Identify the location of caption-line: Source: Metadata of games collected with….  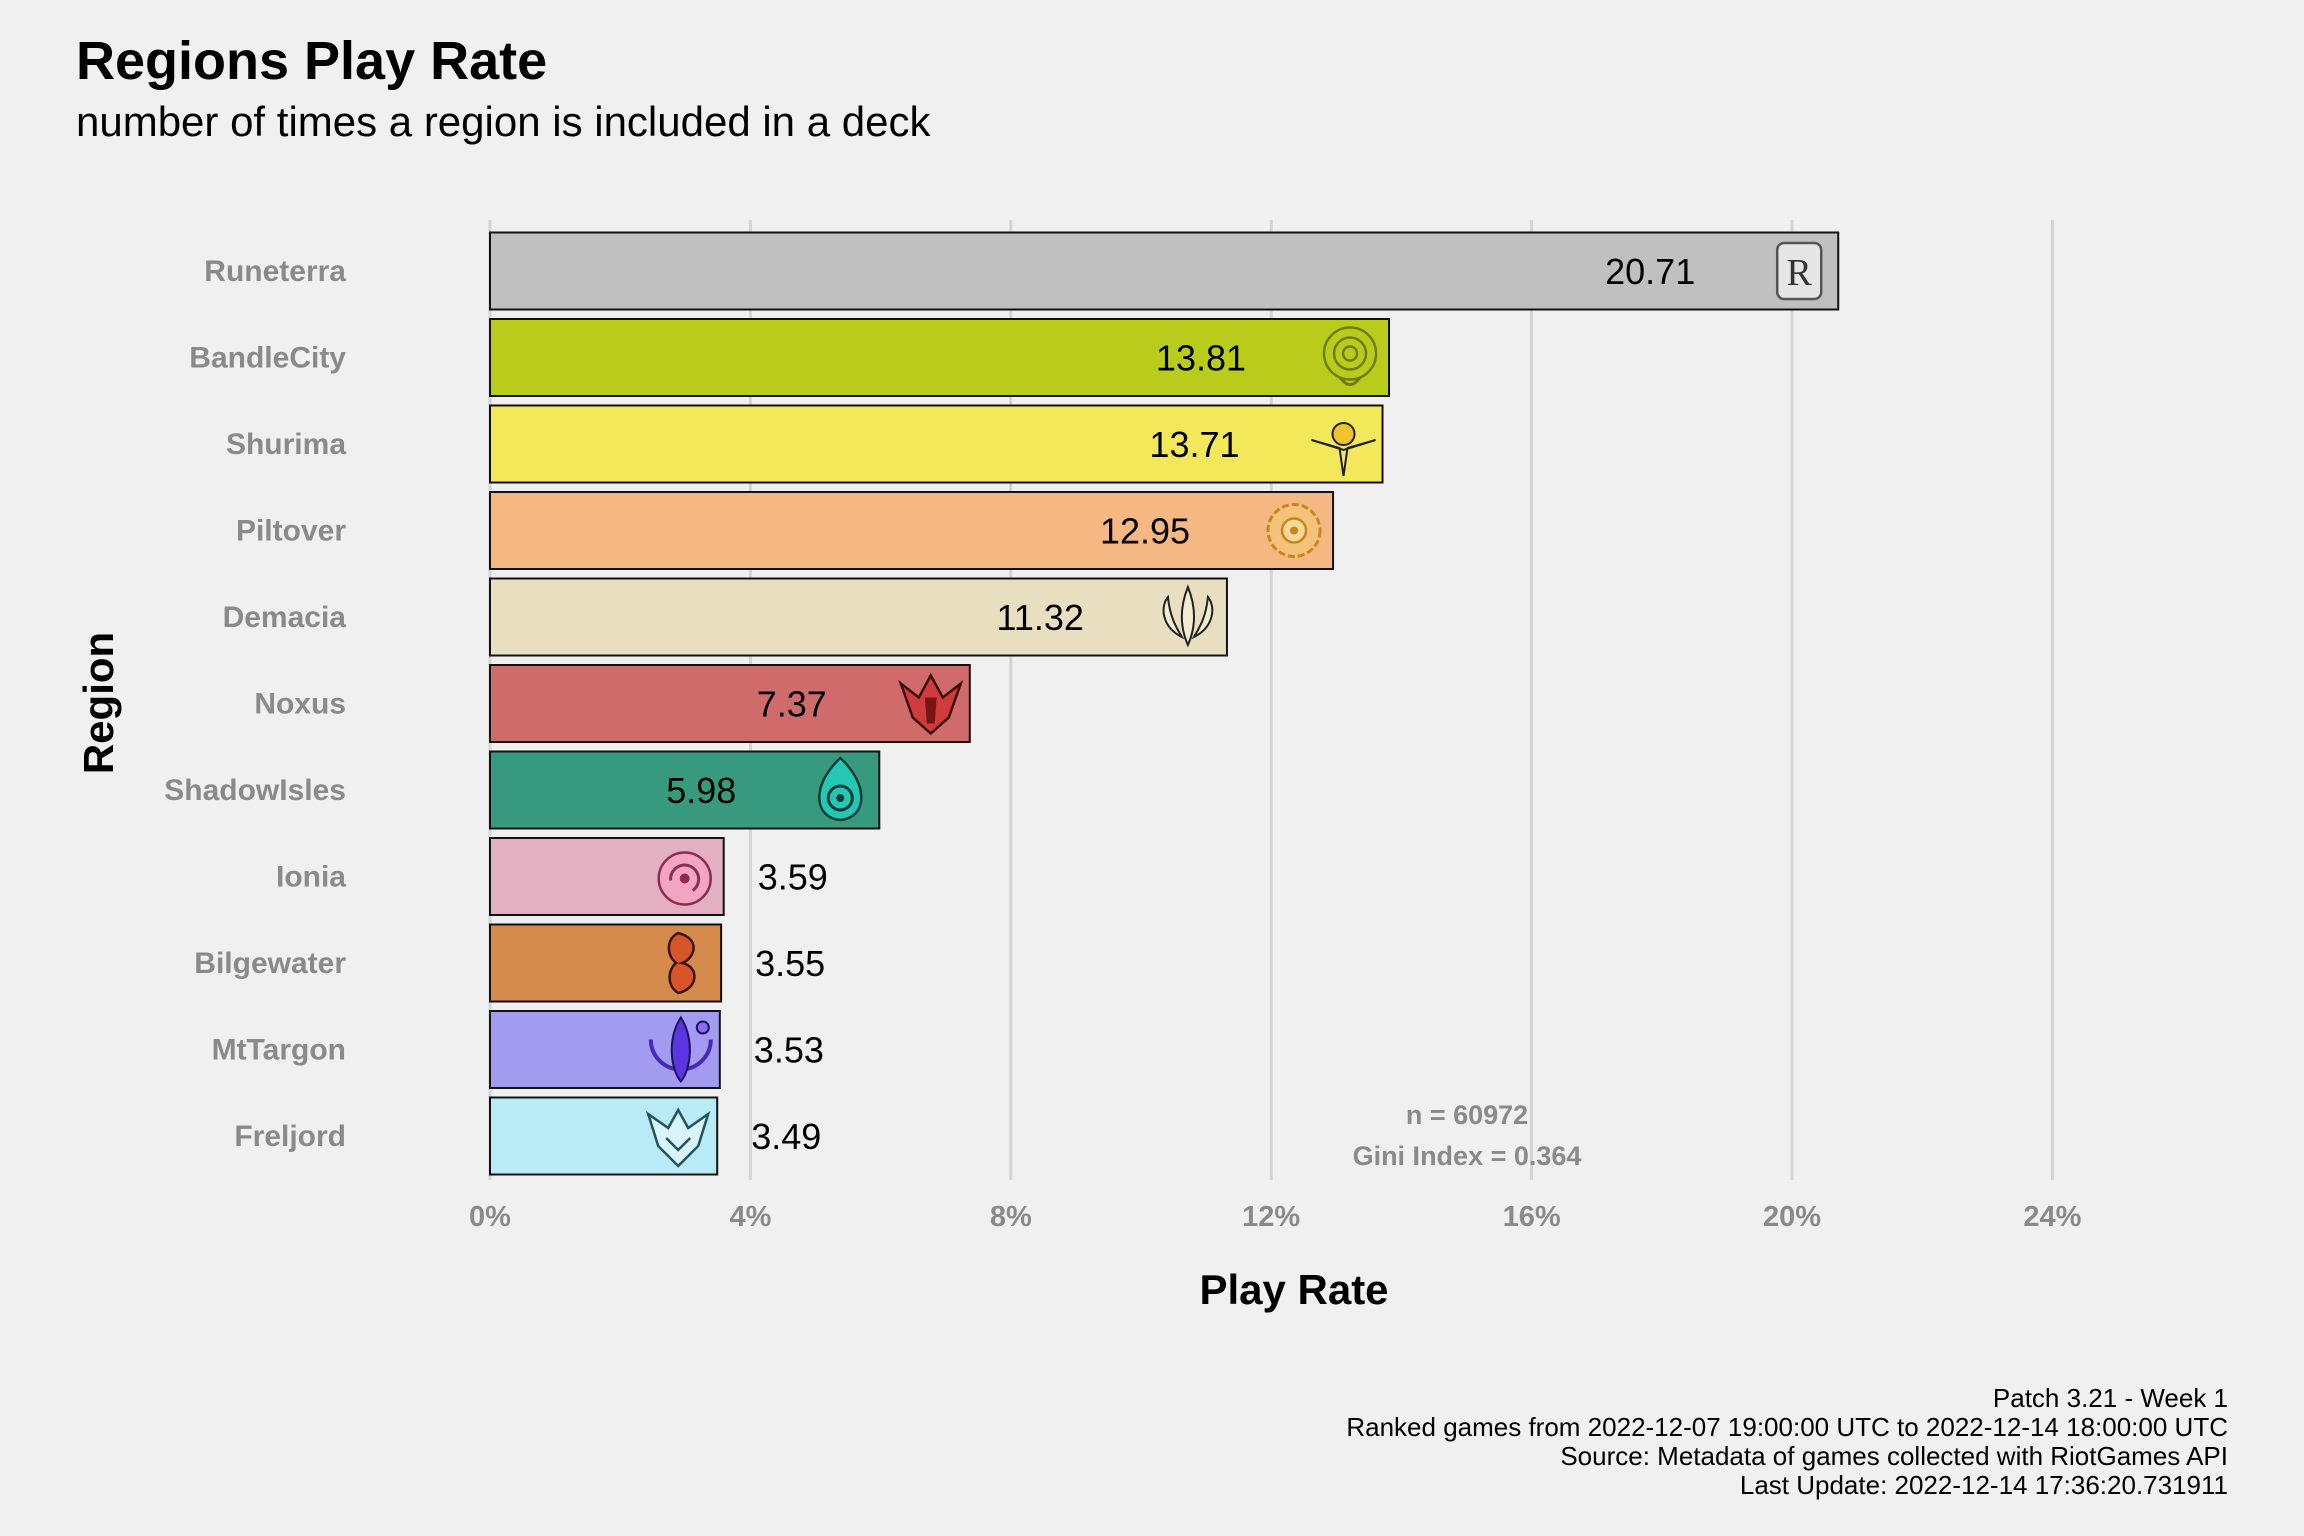
(1894, 1456).